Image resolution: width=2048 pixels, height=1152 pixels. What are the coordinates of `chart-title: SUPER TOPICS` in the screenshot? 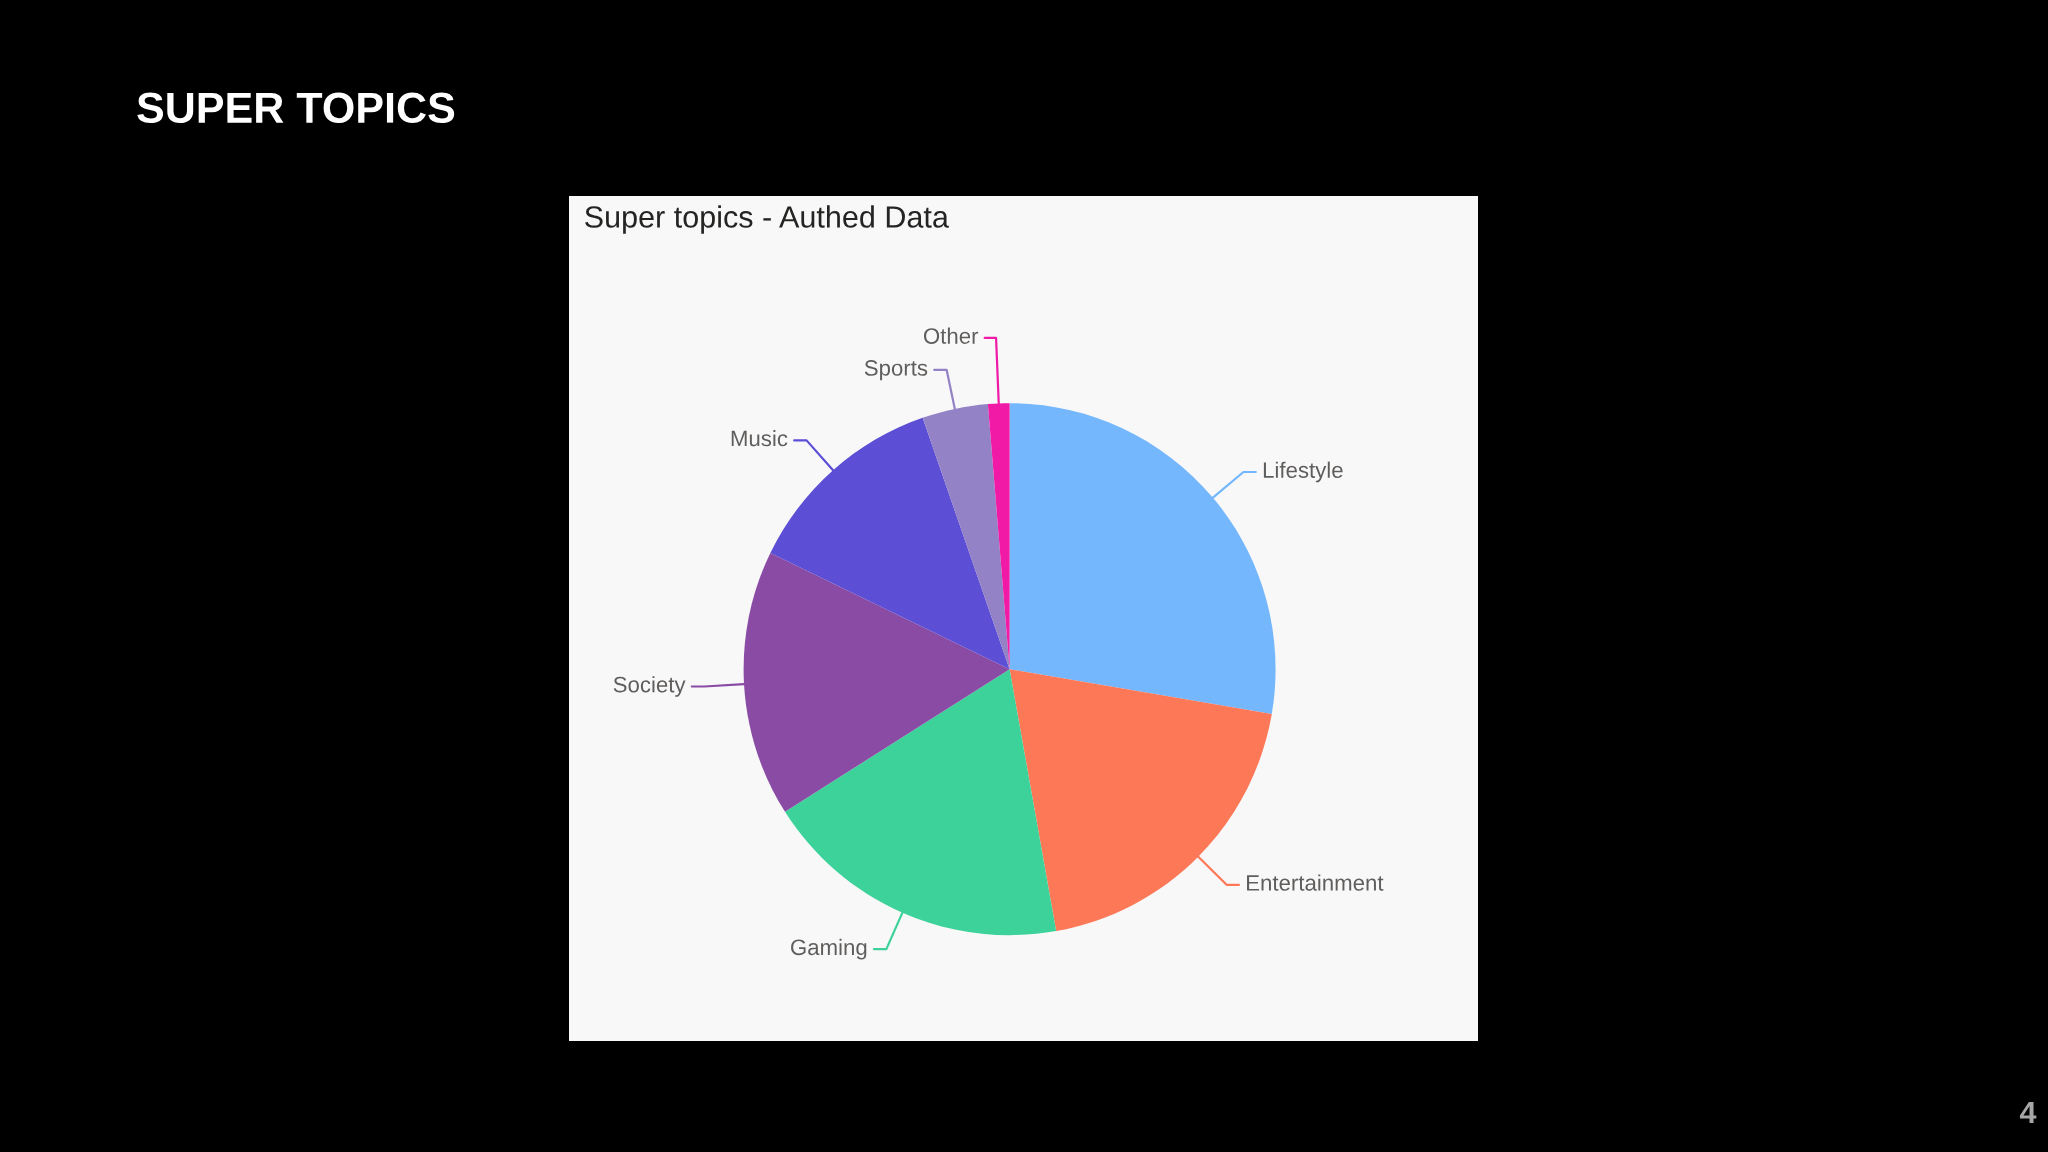 It's located at (296, 108).